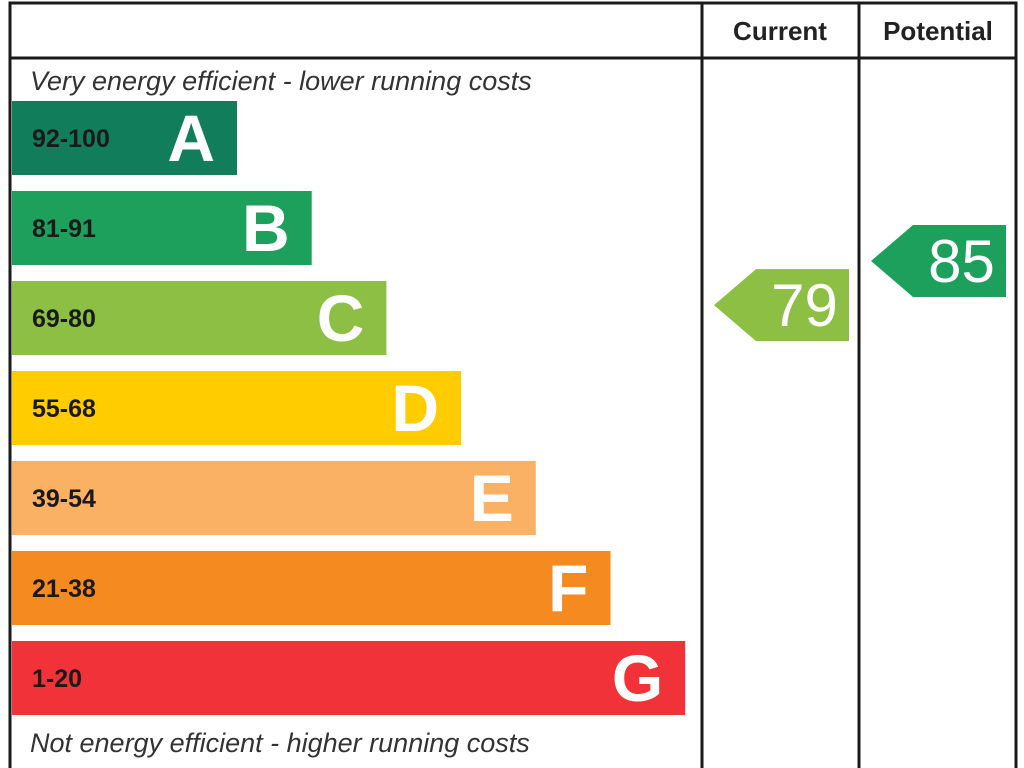  Describe the element at coordinates (191, 138) in the screenshot. I see `band-a-letter: A` at that location.